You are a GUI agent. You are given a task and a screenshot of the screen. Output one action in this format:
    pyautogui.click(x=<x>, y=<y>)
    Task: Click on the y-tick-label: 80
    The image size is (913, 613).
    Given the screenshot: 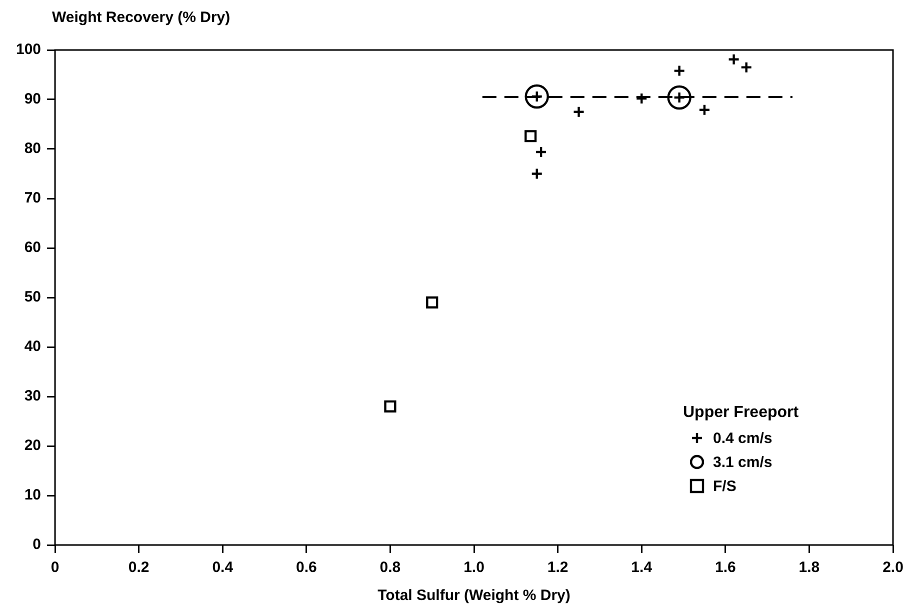 What is the action you would take?
    pyautogui.click(x=33, y=149)
    